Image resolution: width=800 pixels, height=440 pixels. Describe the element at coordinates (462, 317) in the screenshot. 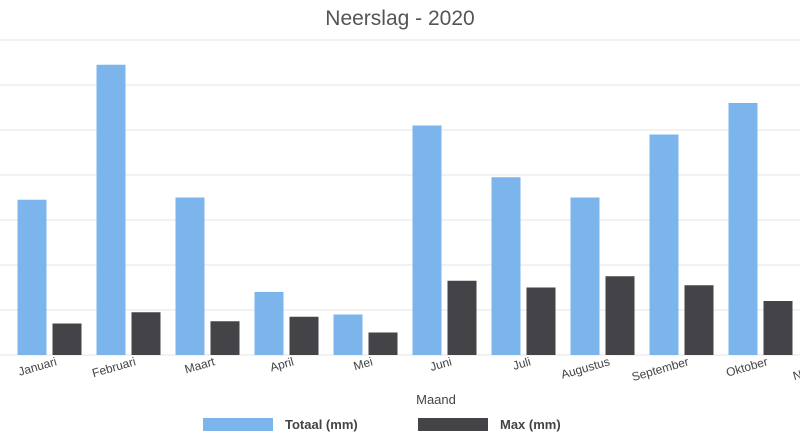

I see `bar-max-juni` at that location.